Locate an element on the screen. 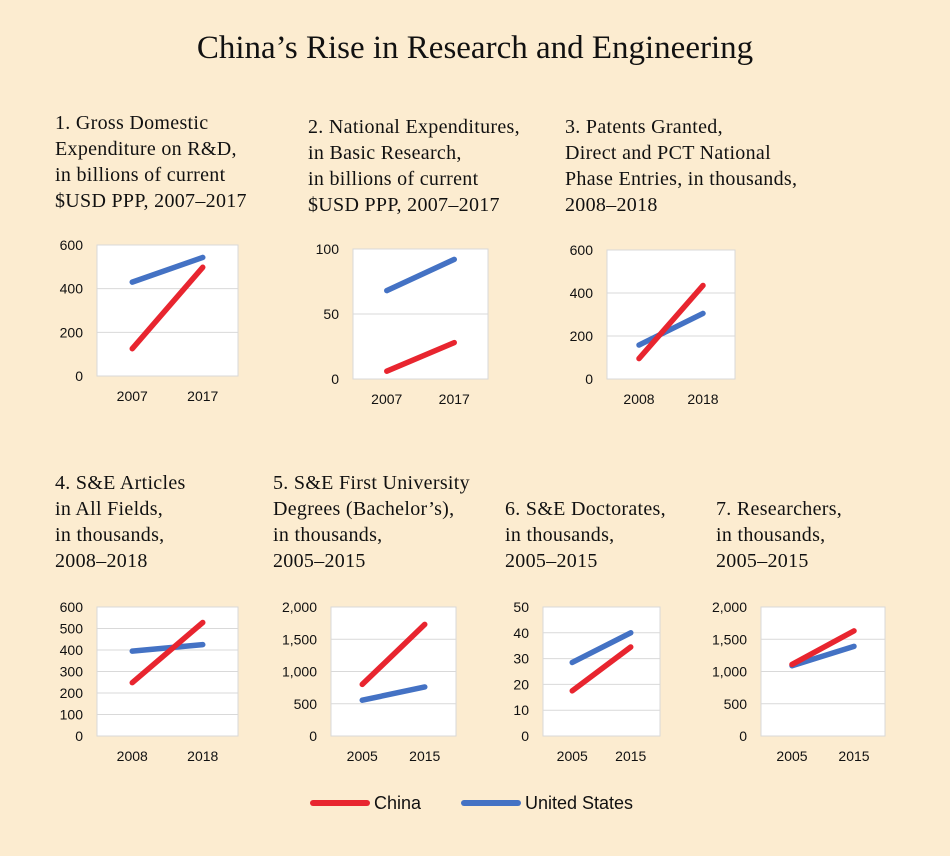 The width and height of the screenshot is (950, 856). y-tick-label: 300 is located at coordinates (72, 672).